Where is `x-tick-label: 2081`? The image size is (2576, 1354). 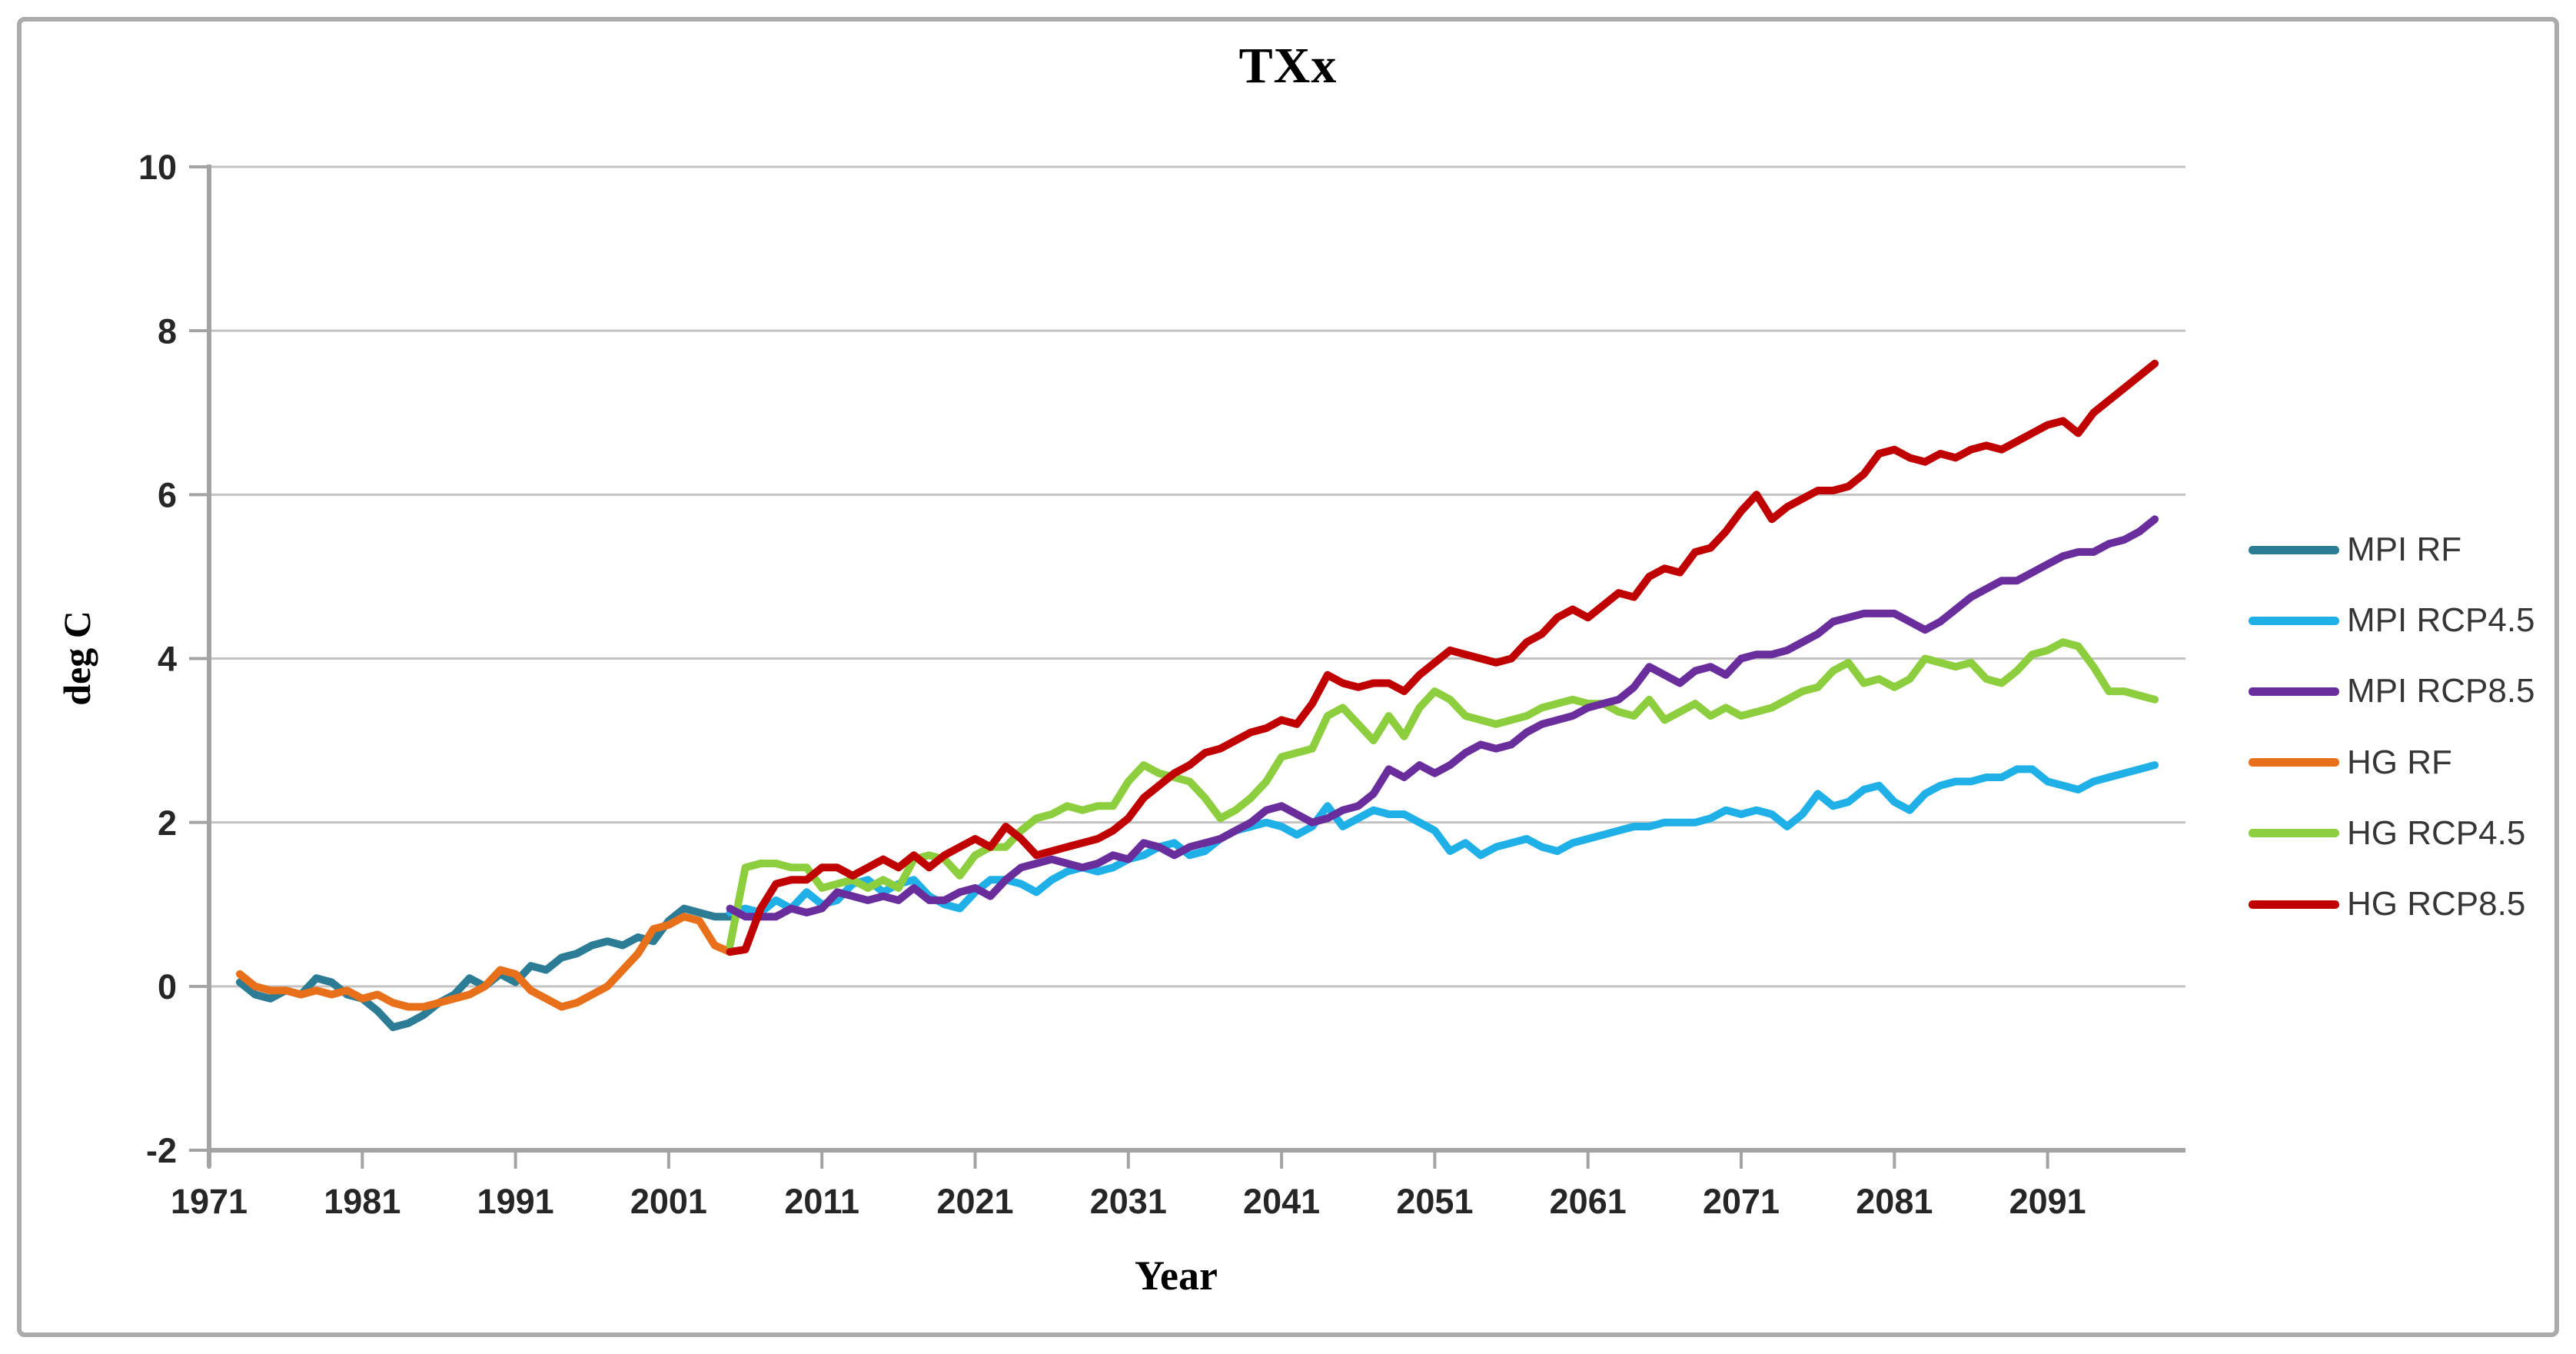
x-tick-label: 2081 is located at coordinates (1895, 1201).